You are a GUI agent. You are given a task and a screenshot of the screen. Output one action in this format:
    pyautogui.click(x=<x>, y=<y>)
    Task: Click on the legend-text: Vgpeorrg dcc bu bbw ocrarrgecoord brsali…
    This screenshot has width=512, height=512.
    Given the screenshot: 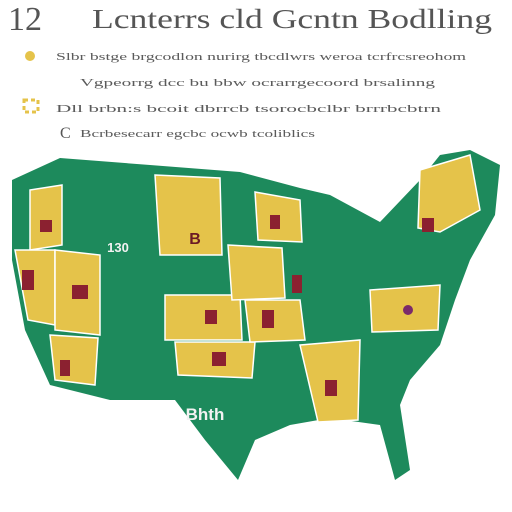 What is the action you would take?
    pyautogui.click(x=258, y=83)
    